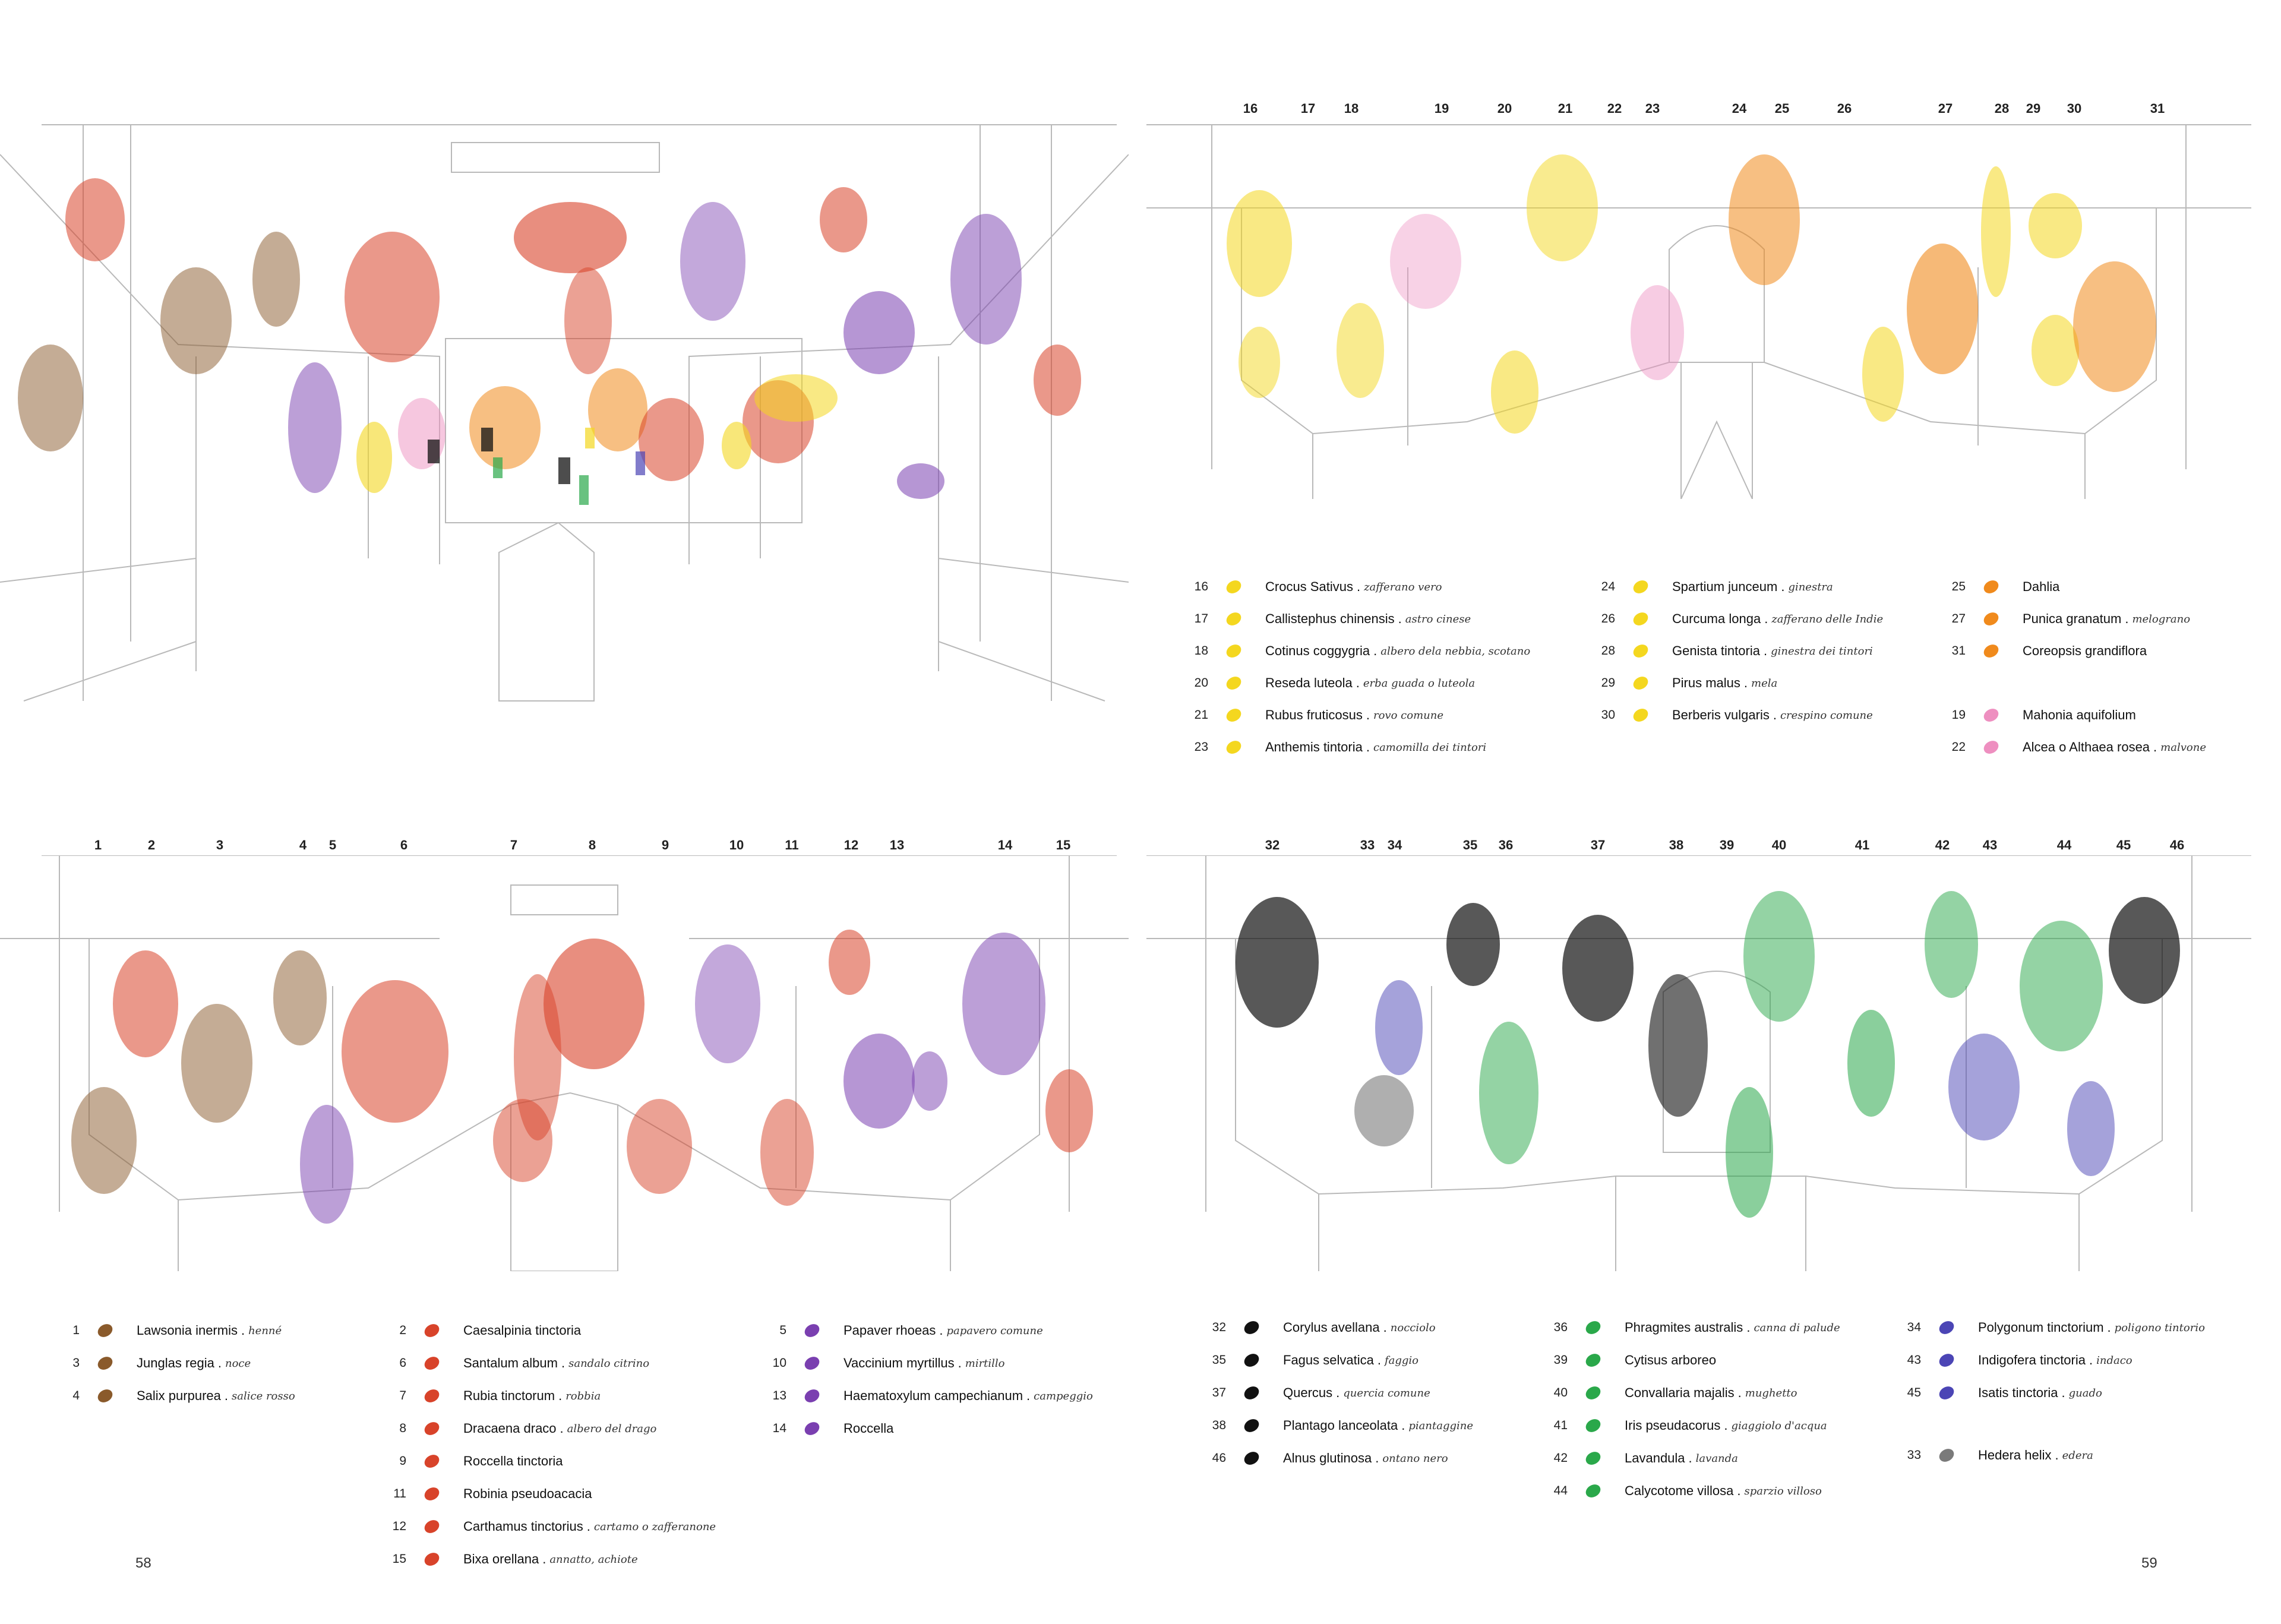 This screenshot has width=2281, height=1624. Describe the element at coordinates (2015, 1455) in the screenshot. I see `legend-species-name: Hedera helix` at that location.